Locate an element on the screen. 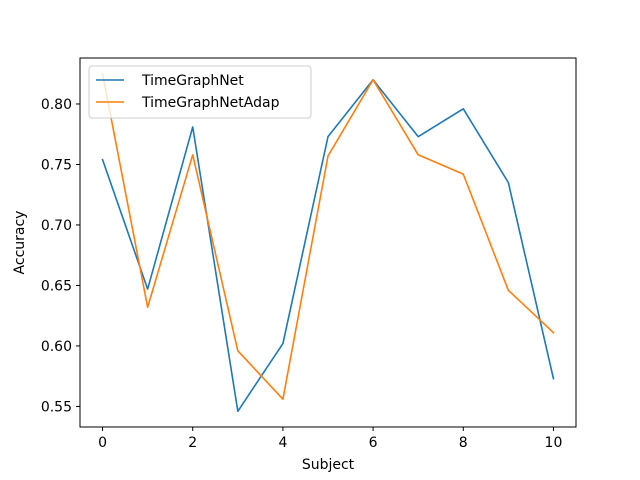  x-axis-label: Subject is located at coordinates (328, 465).